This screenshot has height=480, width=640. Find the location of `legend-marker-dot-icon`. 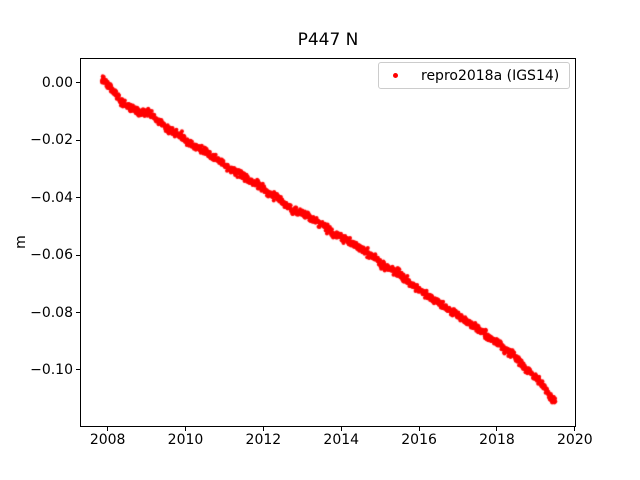

legend-marker-dot-icon is located at coordinates (395, 75).